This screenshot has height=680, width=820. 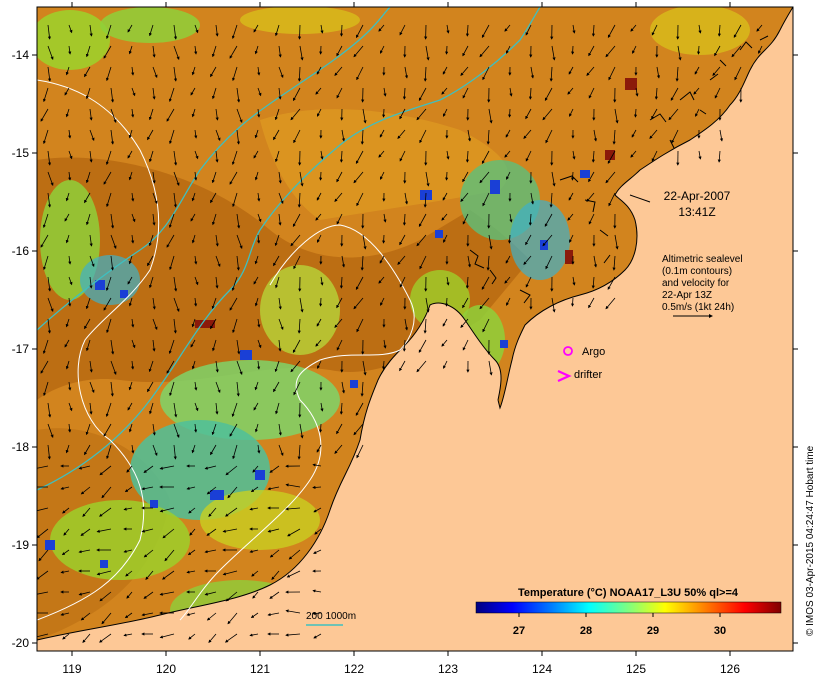 What do you see at coordinates (21, 643) in the screenshot?
I see `y-tick-label: -20` at bounding box center [21, 643].